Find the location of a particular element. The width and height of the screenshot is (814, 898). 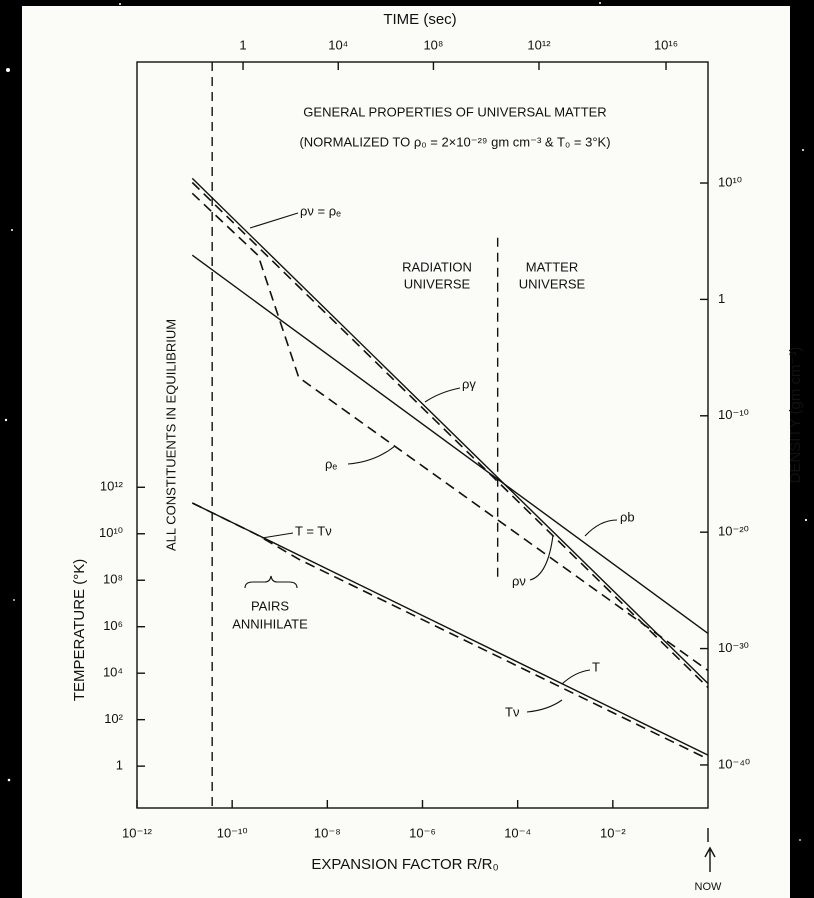

top-axis-title: TIME (sec) is located at coordinates (419, 19).